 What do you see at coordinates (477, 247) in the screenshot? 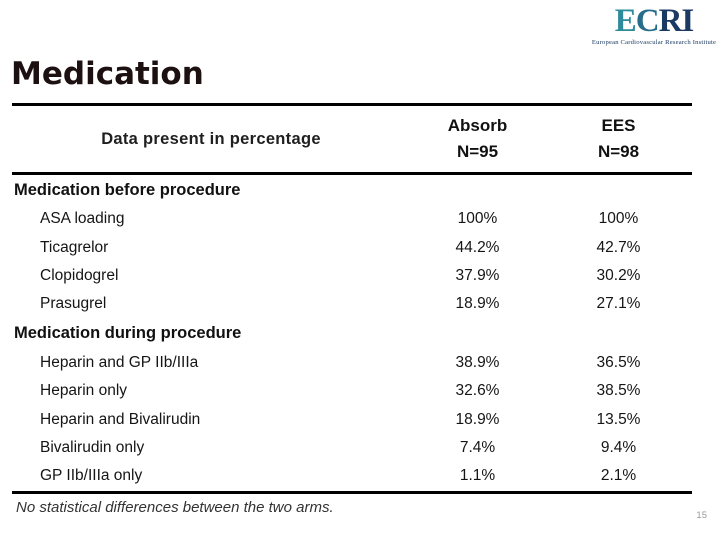
I see `cell-absorb: 44.2%` at bounding box center [477, 247].